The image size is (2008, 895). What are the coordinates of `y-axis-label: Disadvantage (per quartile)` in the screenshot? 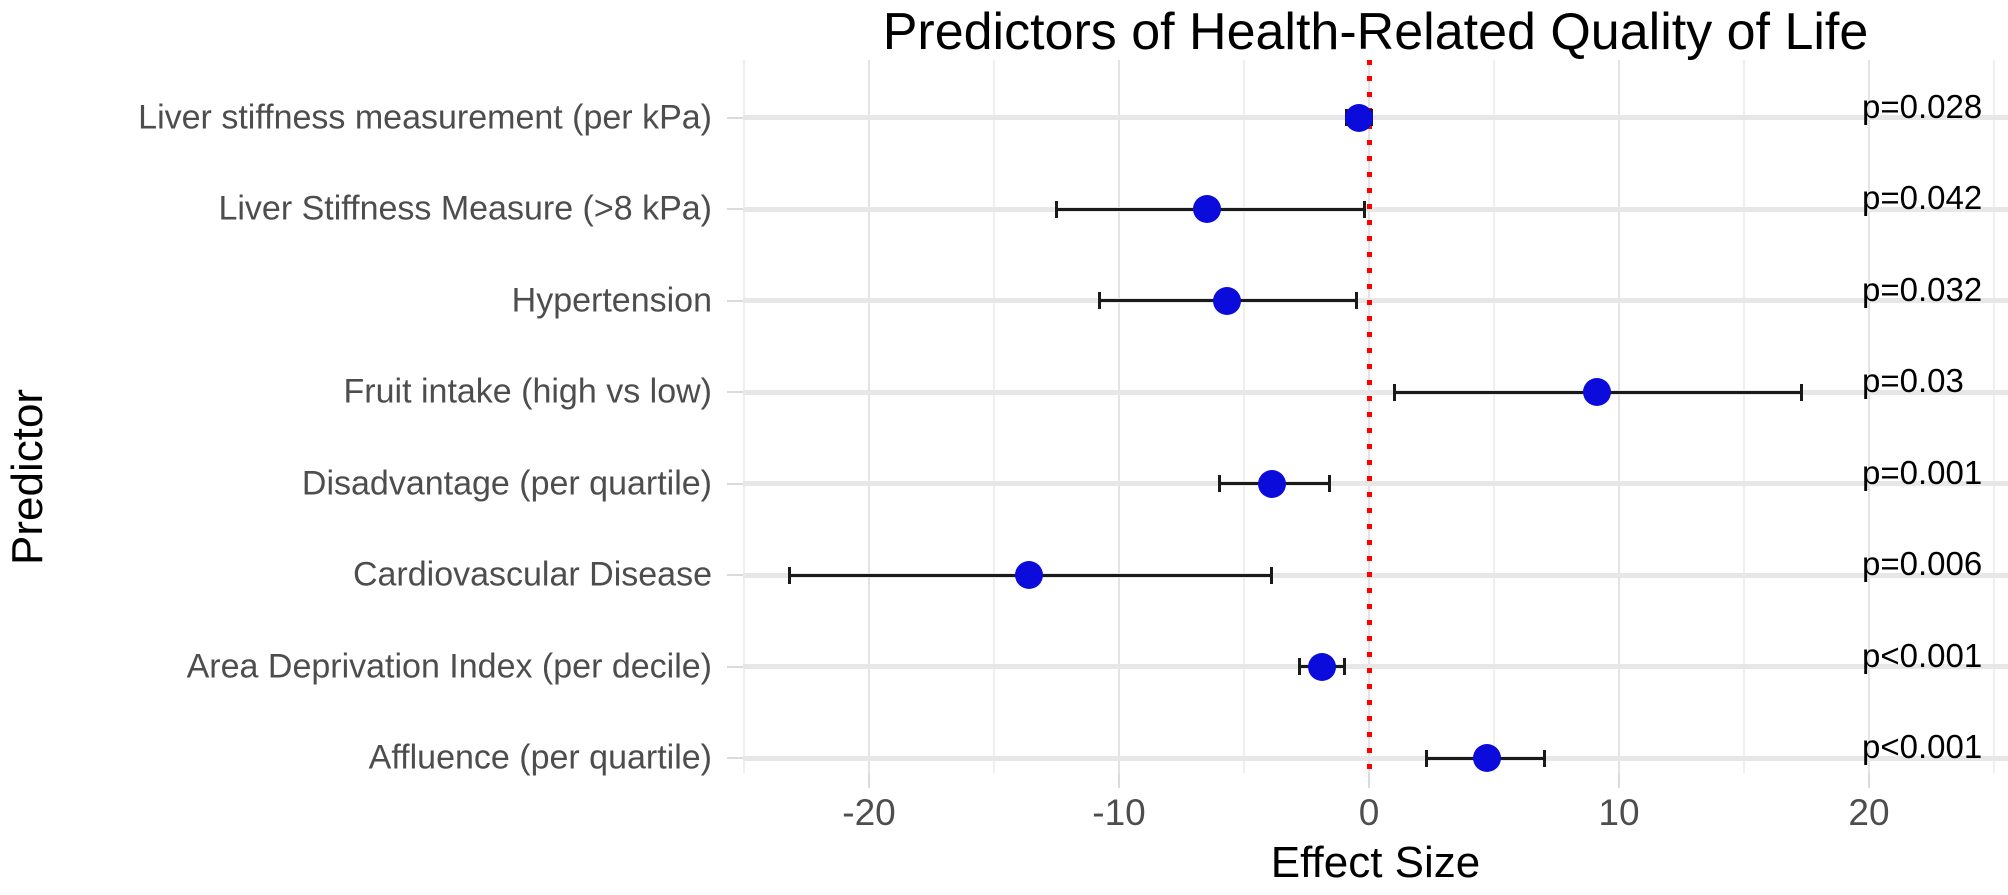 It's located at (506, 483).